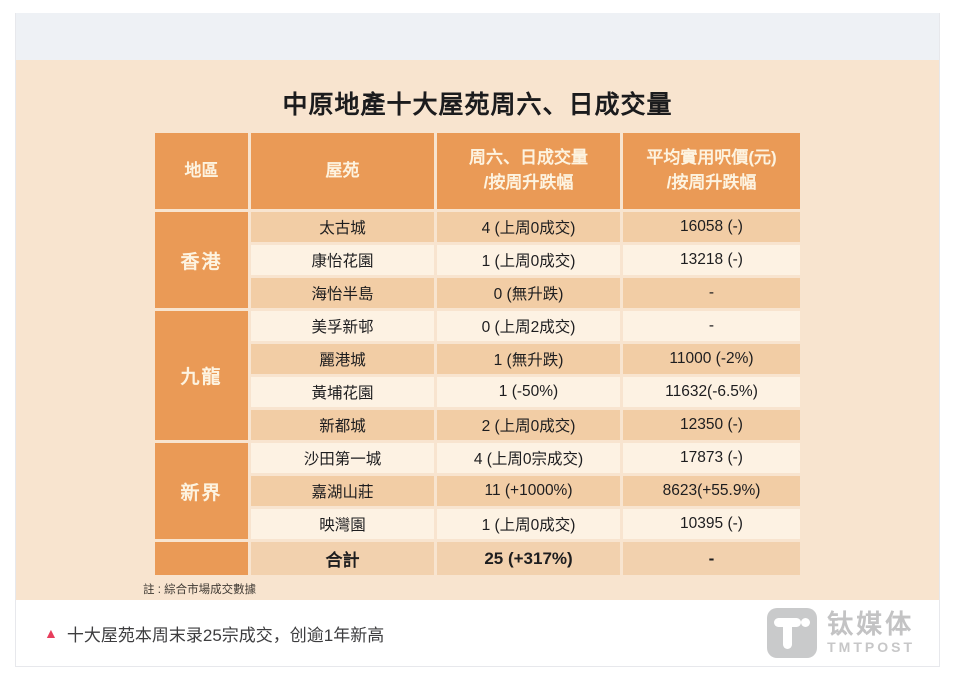 This screenshot has height=684, width=960. Describe the element at coordinates (711, 491) in the screenshot. I see `price-cell: 8623(+55.9%)` at that location.